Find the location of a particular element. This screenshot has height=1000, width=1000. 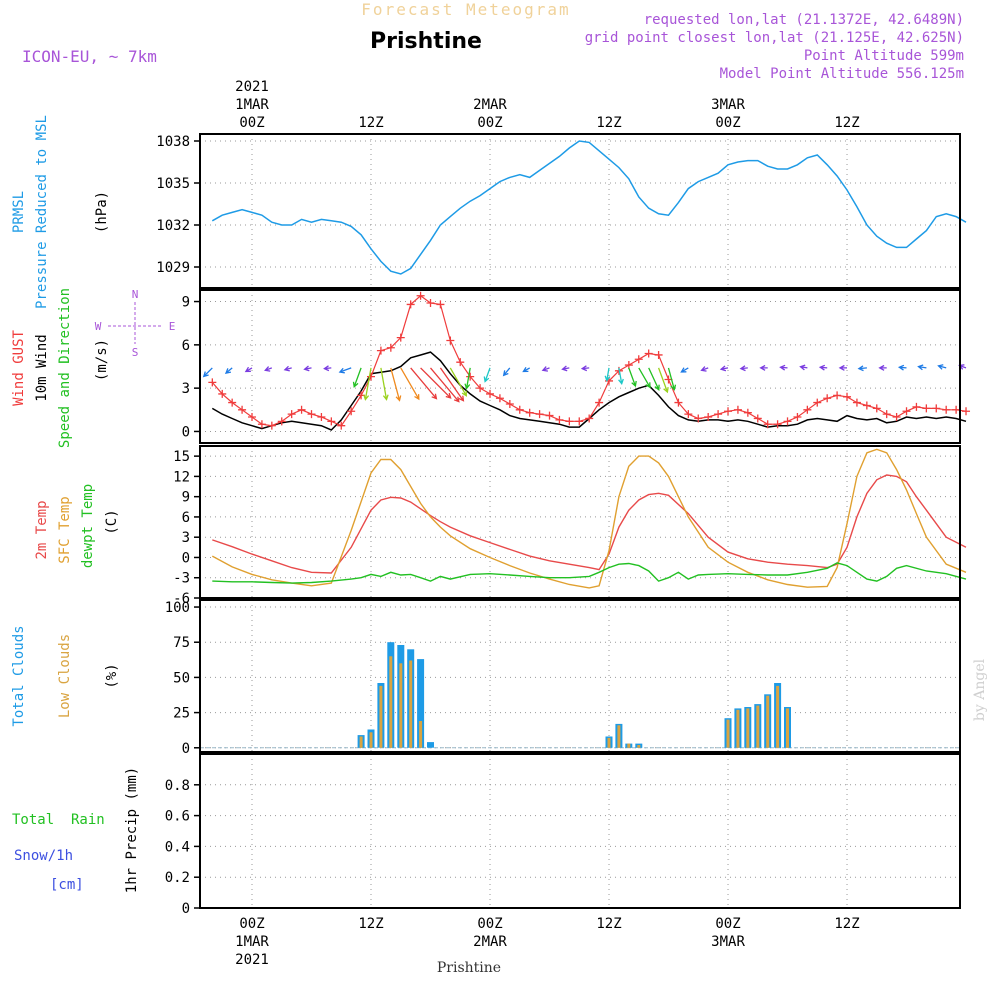

y-tick-label: 12 is located at coordinates (181, 477).